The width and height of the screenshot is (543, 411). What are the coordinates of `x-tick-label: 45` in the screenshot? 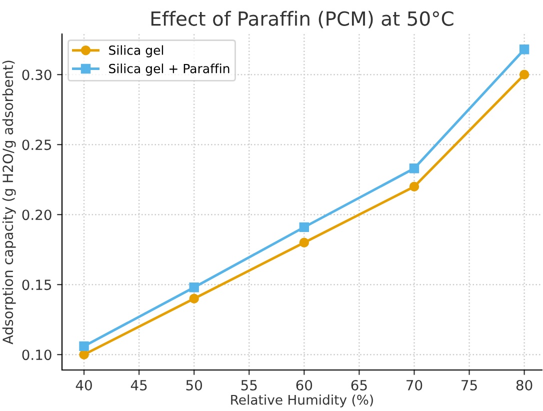 It's located at (138, 385).